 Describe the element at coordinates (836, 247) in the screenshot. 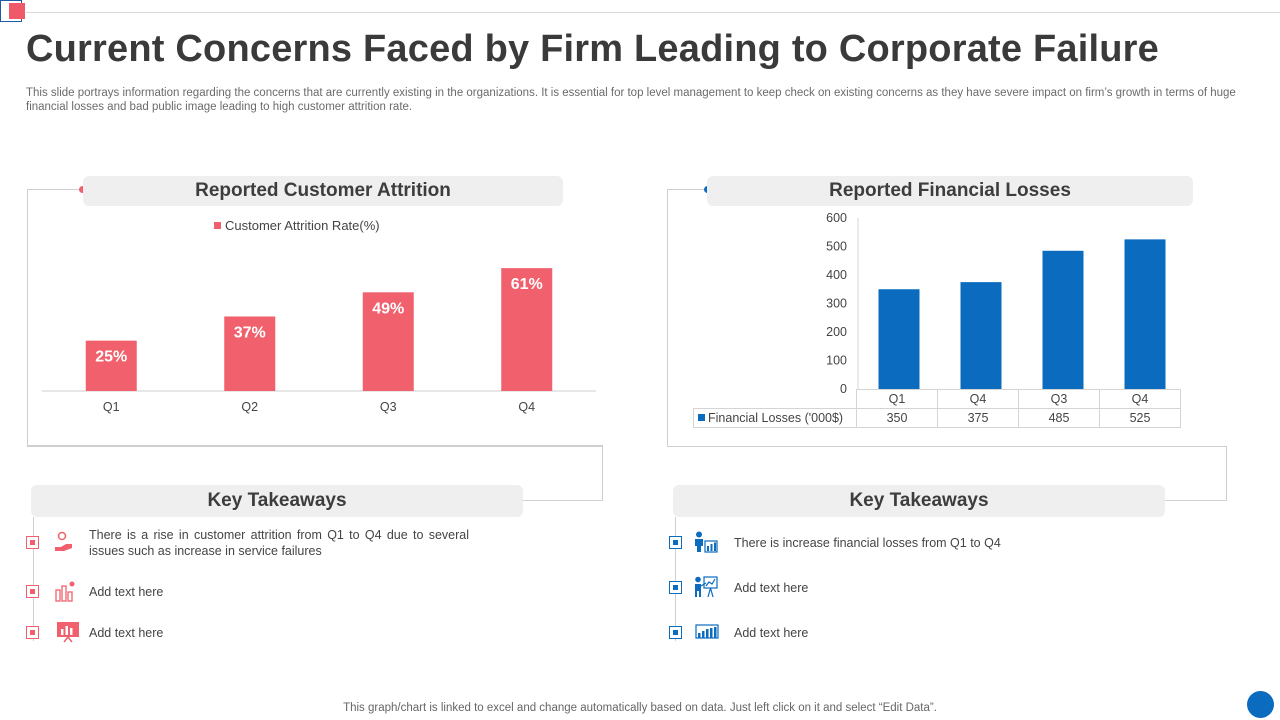

I see `losses-y-tick-label: 500` at that location.